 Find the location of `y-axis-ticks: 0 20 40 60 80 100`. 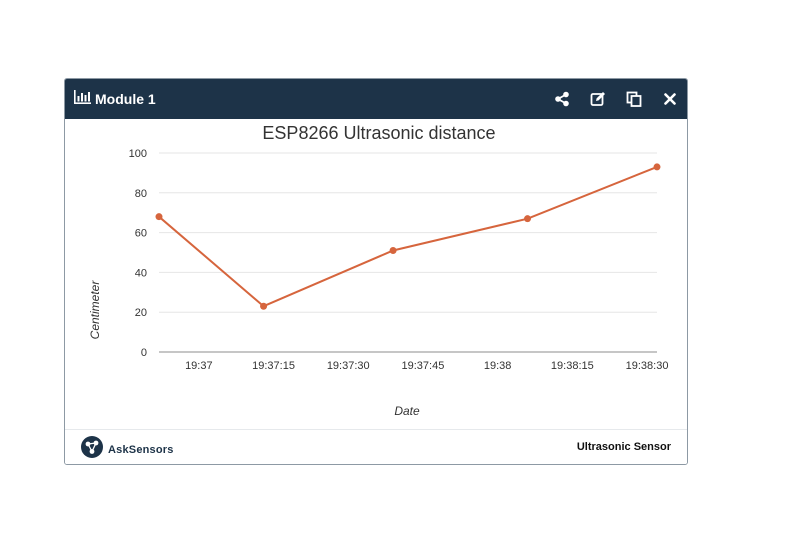

y-axis-ticks: 0 20 40 60 80 100 is located at coordinates (138, 253).